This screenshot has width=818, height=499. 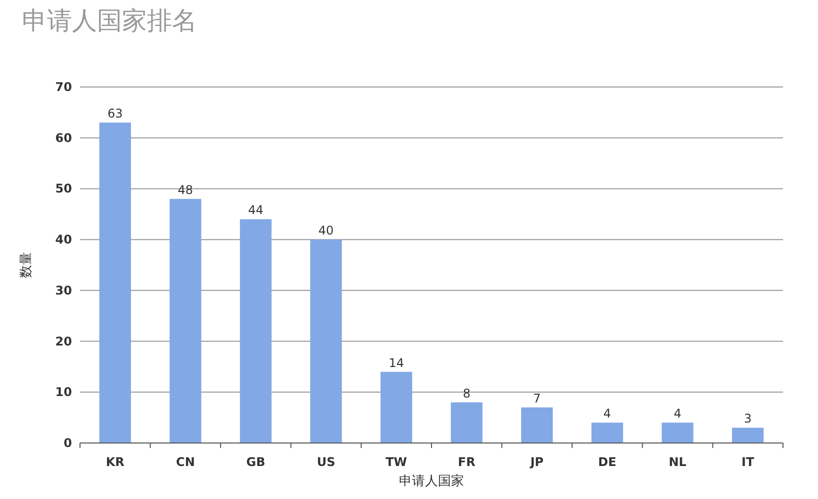 I want to click on data-label: 8, so click(x=466, y=393).